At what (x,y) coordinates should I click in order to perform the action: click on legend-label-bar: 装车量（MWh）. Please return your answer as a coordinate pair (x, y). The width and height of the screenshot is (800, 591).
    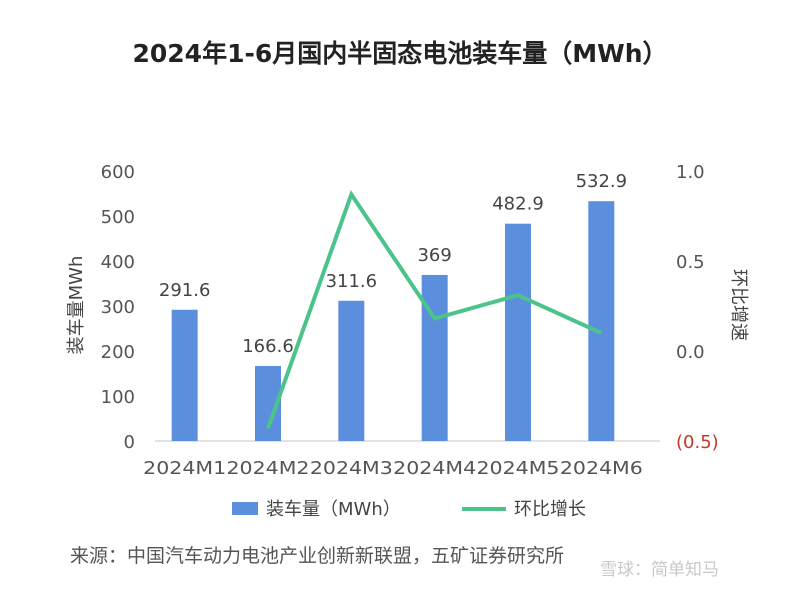
    Looking at the image, I should click on (333, 509).